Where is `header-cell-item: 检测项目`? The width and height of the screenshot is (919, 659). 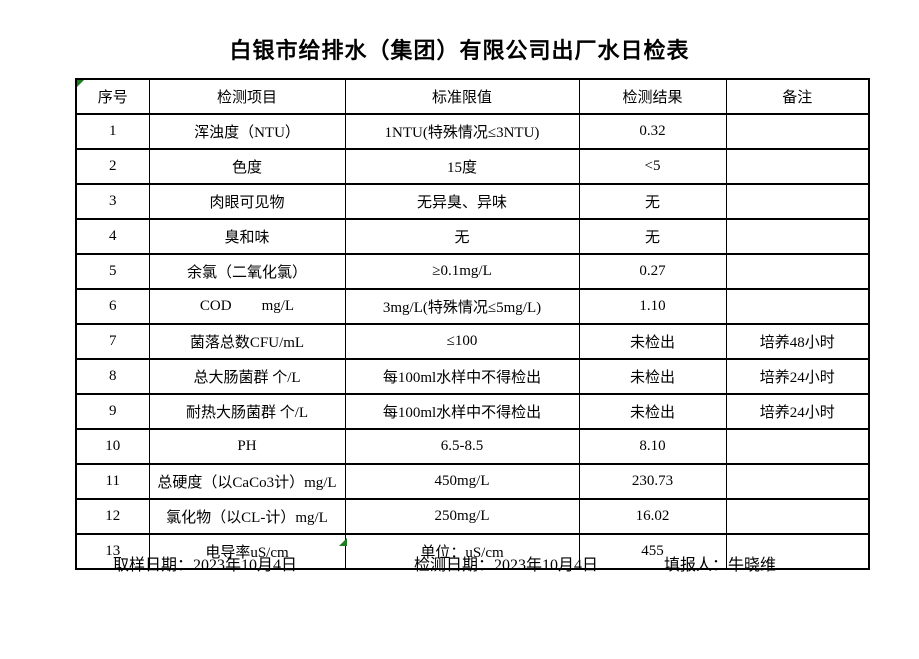
header-cell-item: 检测项目 is located at coordinates (247, 96).